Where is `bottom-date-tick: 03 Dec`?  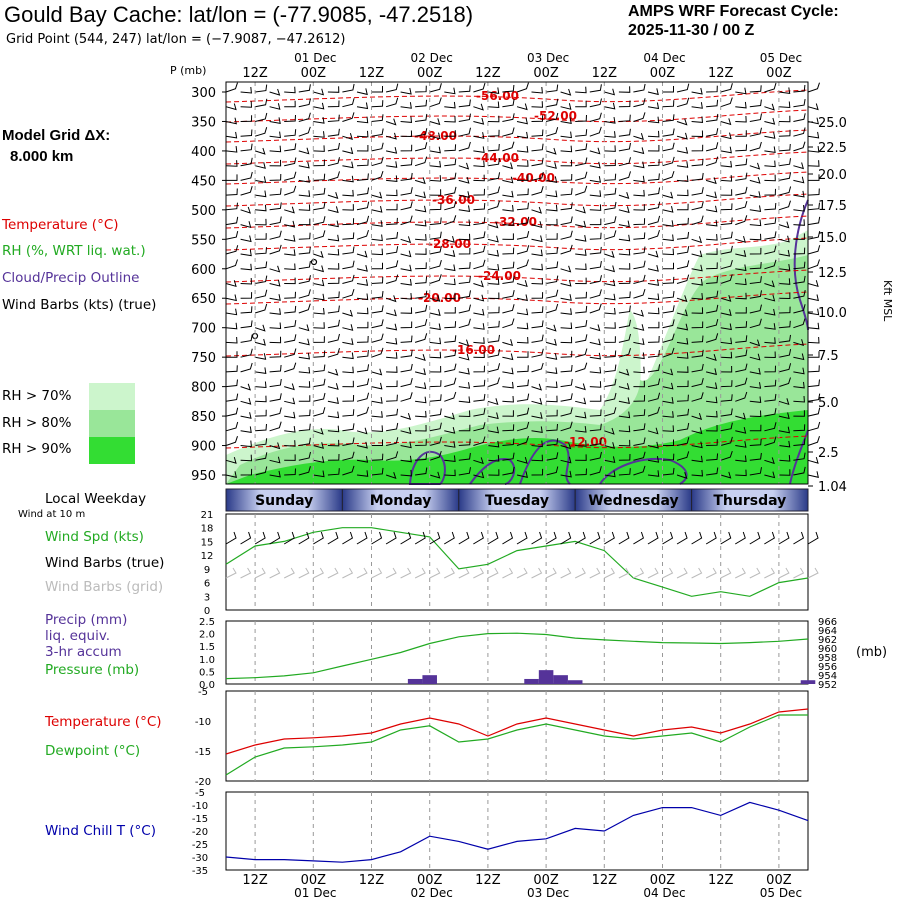
bottom-date-tick: 03 Dec is located at coordinates (548, 893).